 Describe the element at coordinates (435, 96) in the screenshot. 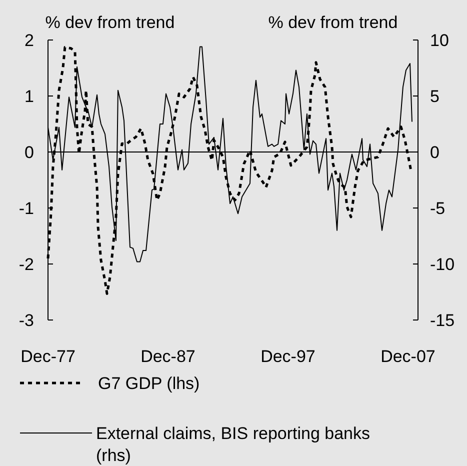

I see `y2-tick-label: 5` at that location.